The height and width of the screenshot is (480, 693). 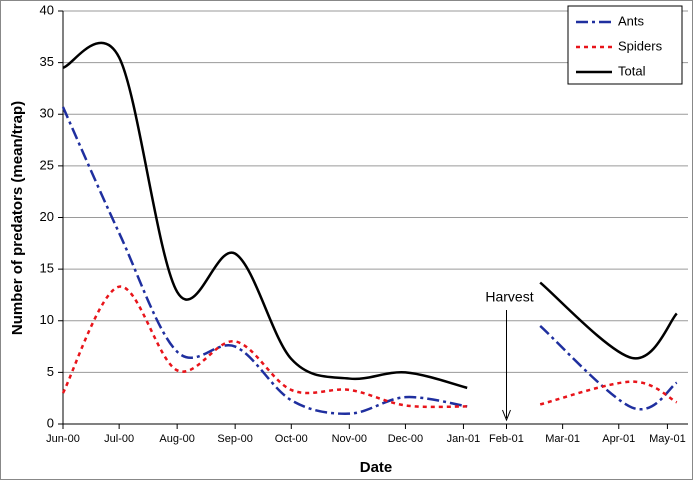 I want to click on y-axis-title: Number of predators (mean/trap), so click(x=17, y=218).